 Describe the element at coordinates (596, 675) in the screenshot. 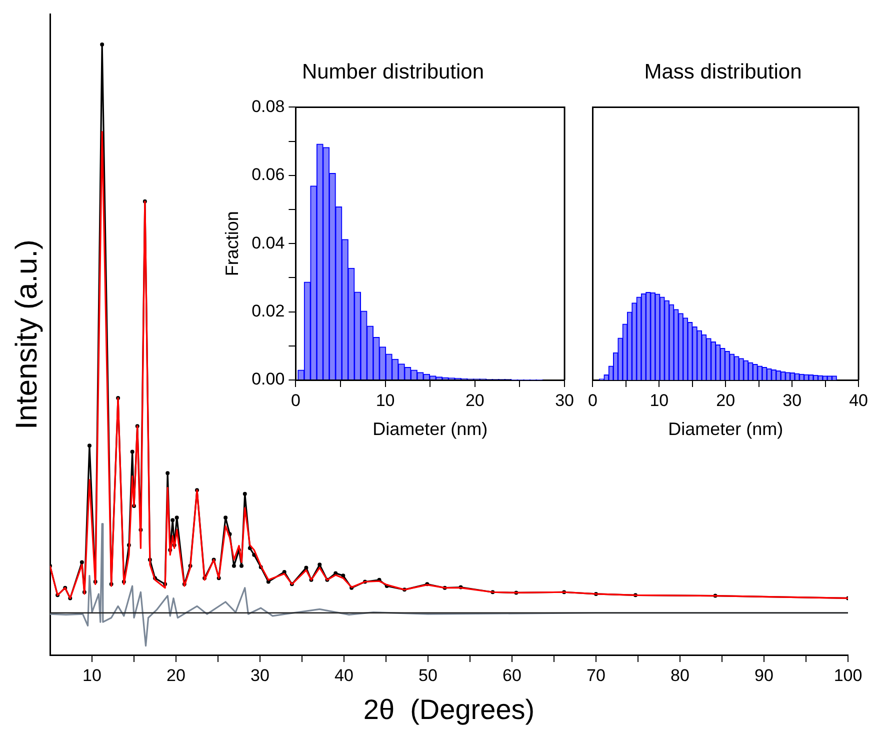

I see `x-tick-label: 70` at that location.